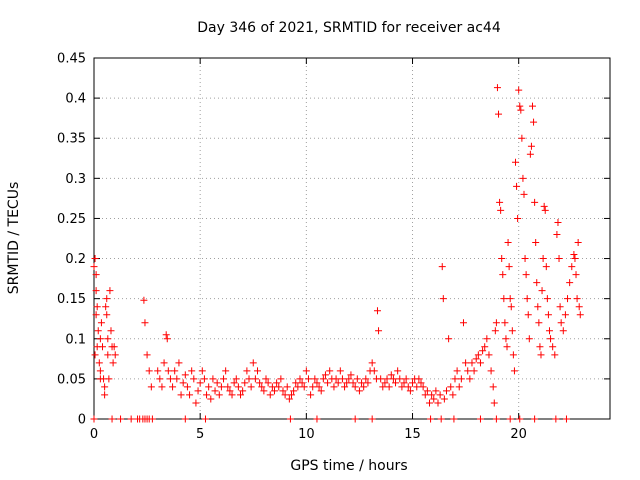  What do you see at coordinates (71, 219) in the screenshot?
I see `y-tick-label: 0.25` at bounding box center [71, 219].